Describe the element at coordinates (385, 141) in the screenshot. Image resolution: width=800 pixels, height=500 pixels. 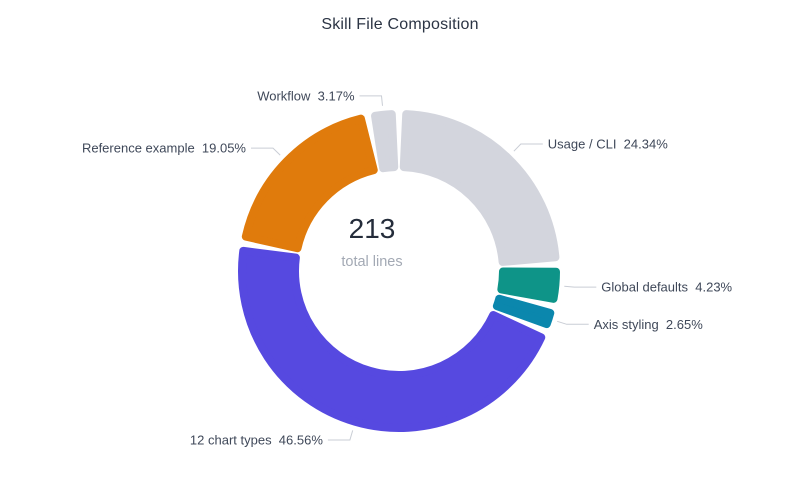
I see `donut-segment-workflow` at that location.